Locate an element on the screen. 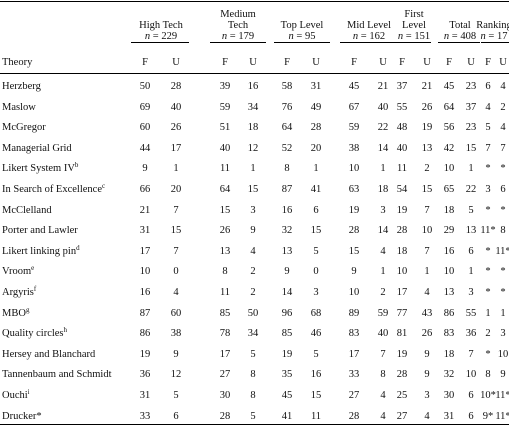 This screenshot has width=509, height=427. group-ranking: Ranking n = 17 is located at coordinates (492, 31).